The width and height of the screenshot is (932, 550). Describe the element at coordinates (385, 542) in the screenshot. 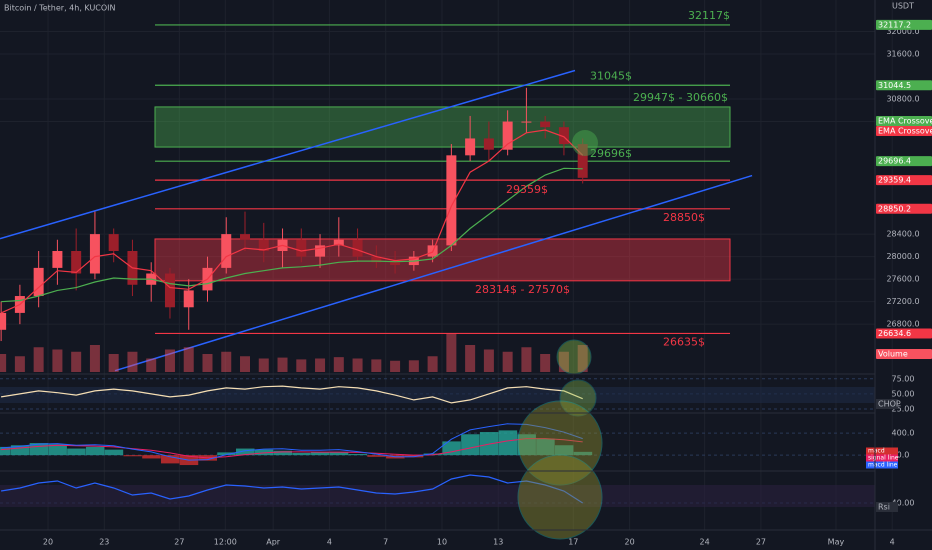

I see `x-tick-label: 7` at that location.